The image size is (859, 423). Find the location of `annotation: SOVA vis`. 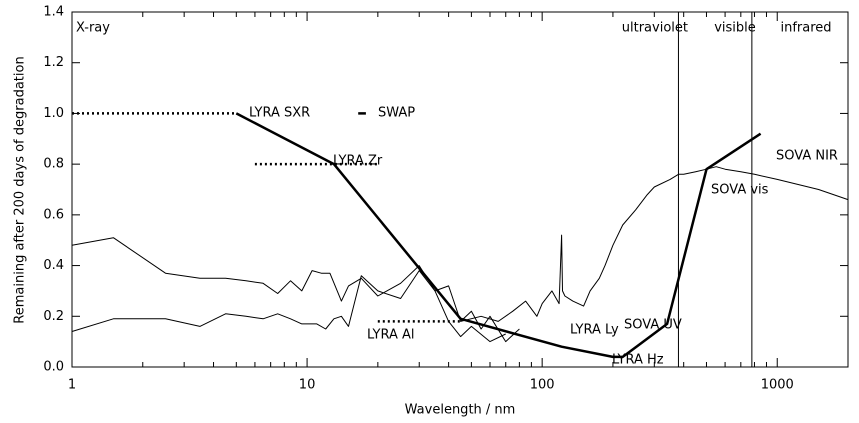

annotation: SOVA vis is located at coordinates (740, 190).